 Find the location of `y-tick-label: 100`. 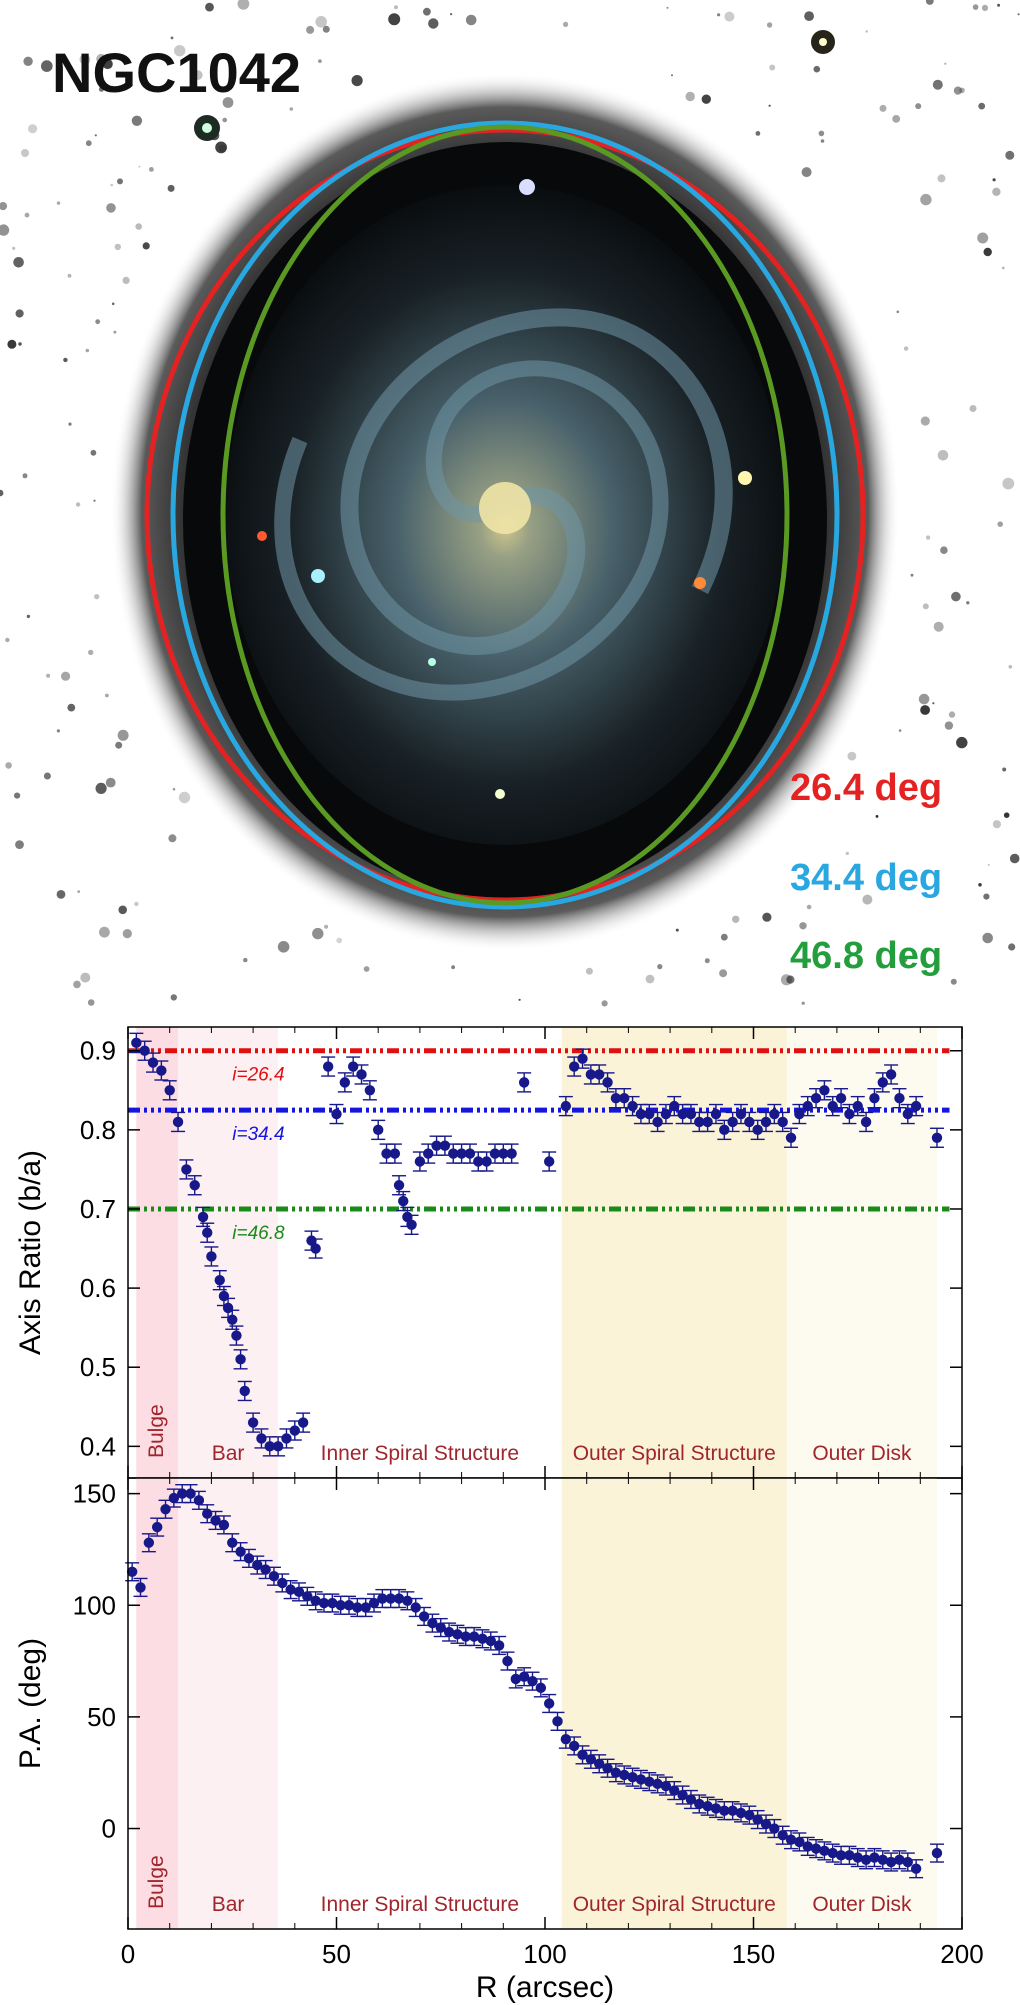

y-tick-label: 100 is located at coordinates (94, 1605).